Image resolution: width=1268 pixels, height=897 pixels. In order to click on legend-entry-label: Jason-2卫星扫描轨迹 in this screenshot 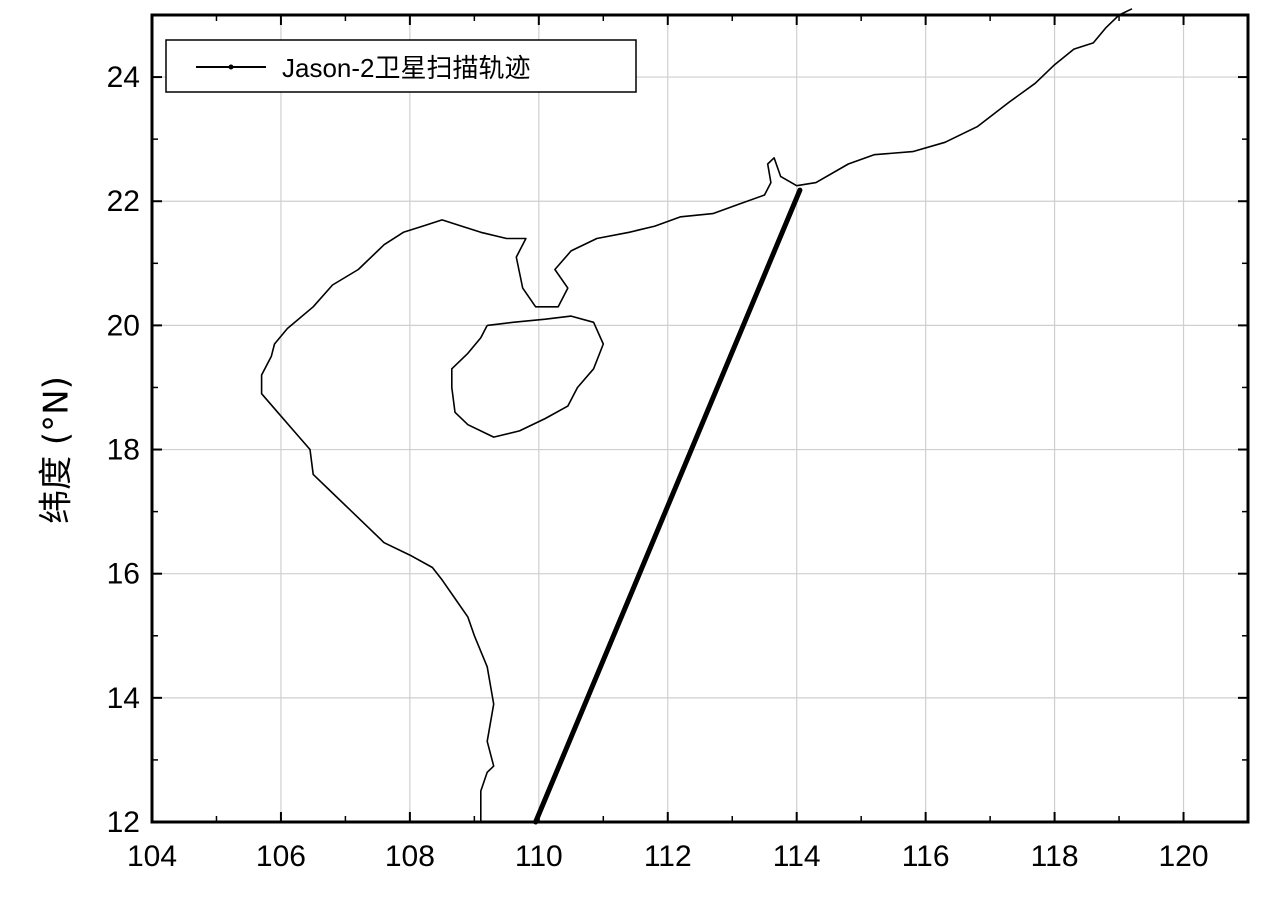, I will do `click(406, 68)`.